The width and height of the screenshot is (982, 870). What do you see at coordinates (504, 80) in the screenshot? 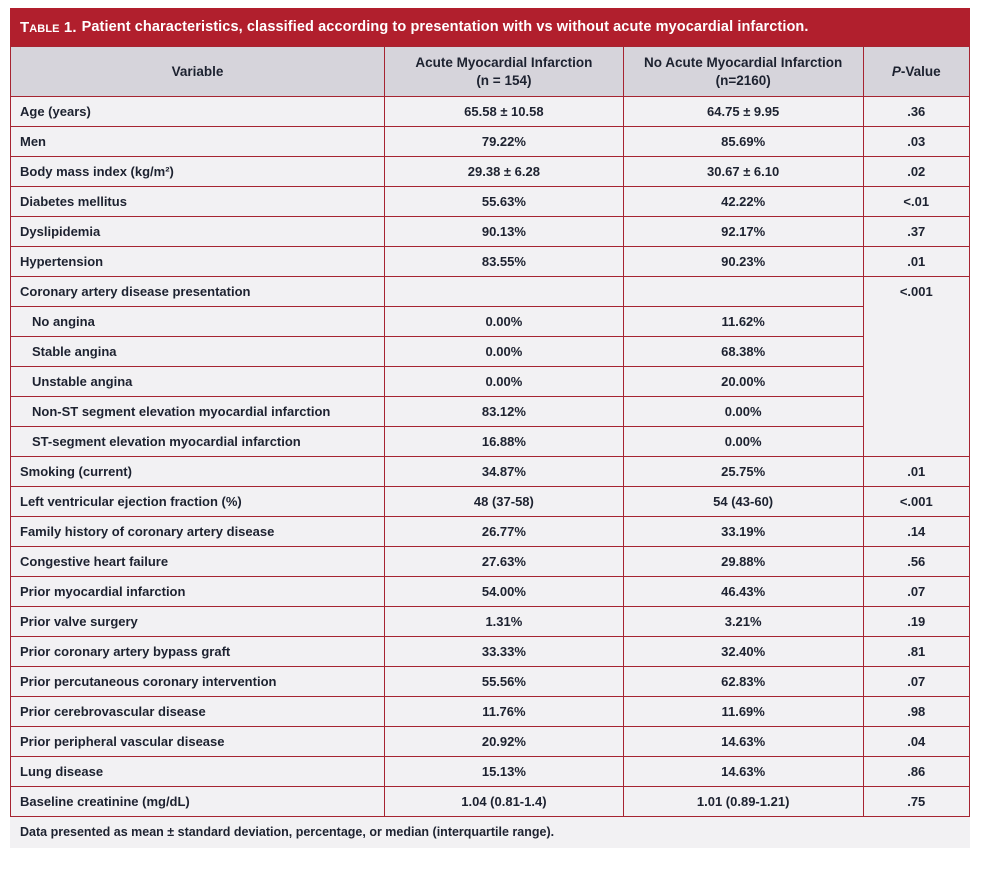
I see `col-header-ami-n: (n = 154)` at bounding box center [504, 80].